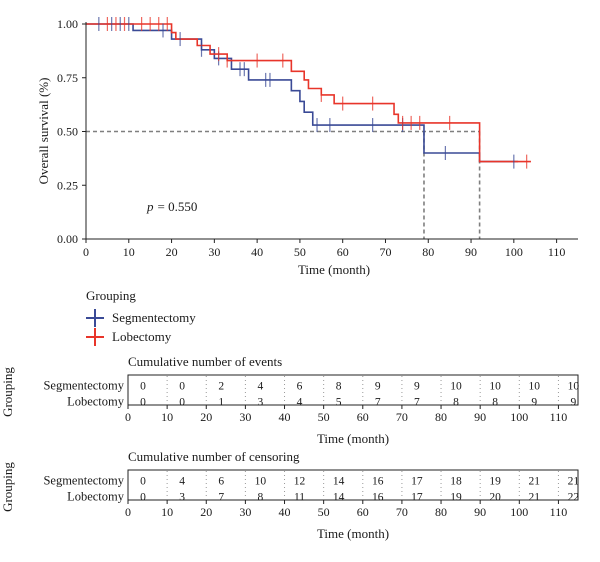 This screenshot has width=600, height=562. Describe the element at coordinates (67, 132) in the screenshot. I see `km-y-tick-label: 0.50` at that location.